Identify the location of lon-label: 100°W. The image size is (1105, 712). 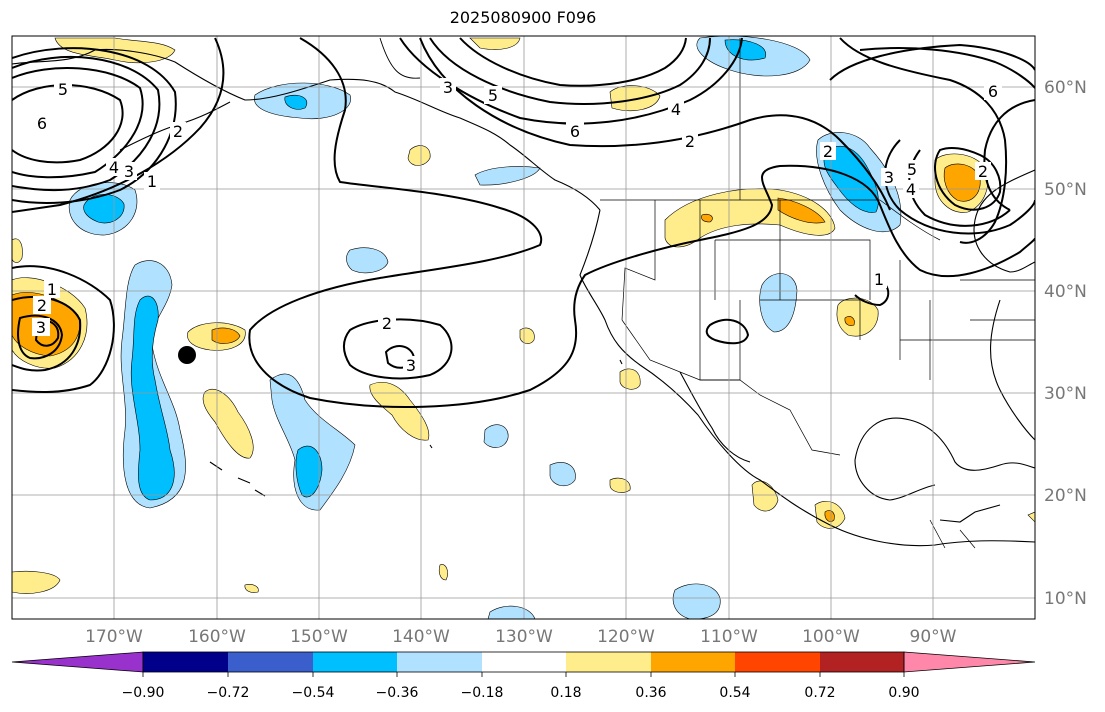
(831, 637).